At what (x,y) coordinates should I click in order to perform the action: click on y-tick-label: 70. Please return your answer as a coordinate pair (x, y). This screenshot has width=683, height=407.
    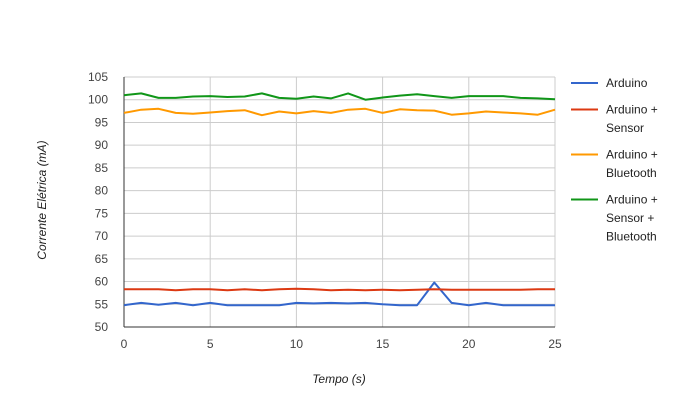
    Looking at the image, I should click on (102, 236).